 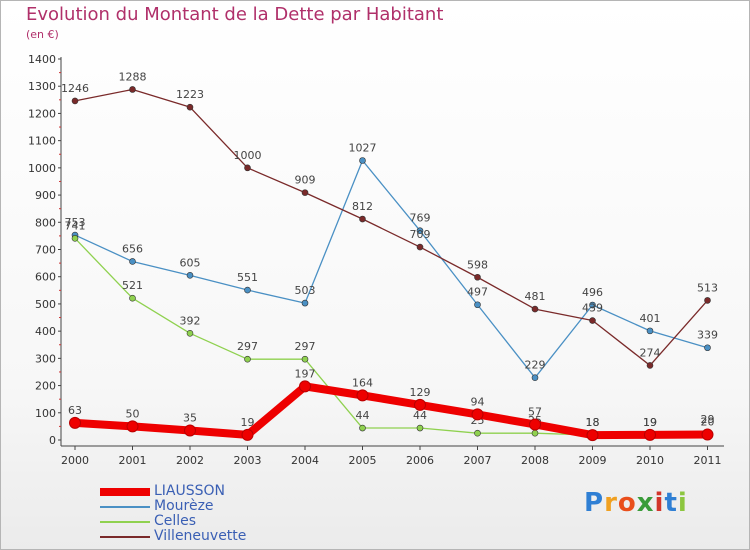 I want to click on x-tick-label: 2005, so click(x=363, y=460).